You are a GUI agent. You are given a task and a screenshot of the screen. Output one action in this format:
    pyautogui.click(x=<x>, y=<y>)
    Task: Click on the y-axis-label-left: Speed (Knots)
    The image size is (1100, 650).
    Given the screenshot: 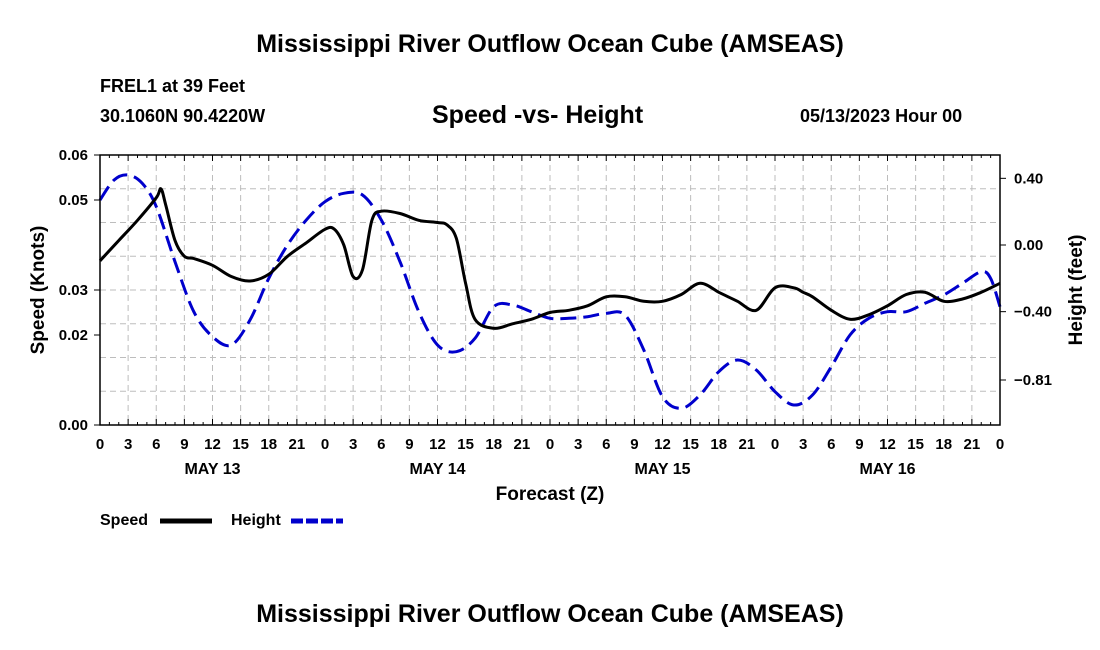 What is the action you would take?
    pyautogui.click(x=38, y=290)
    